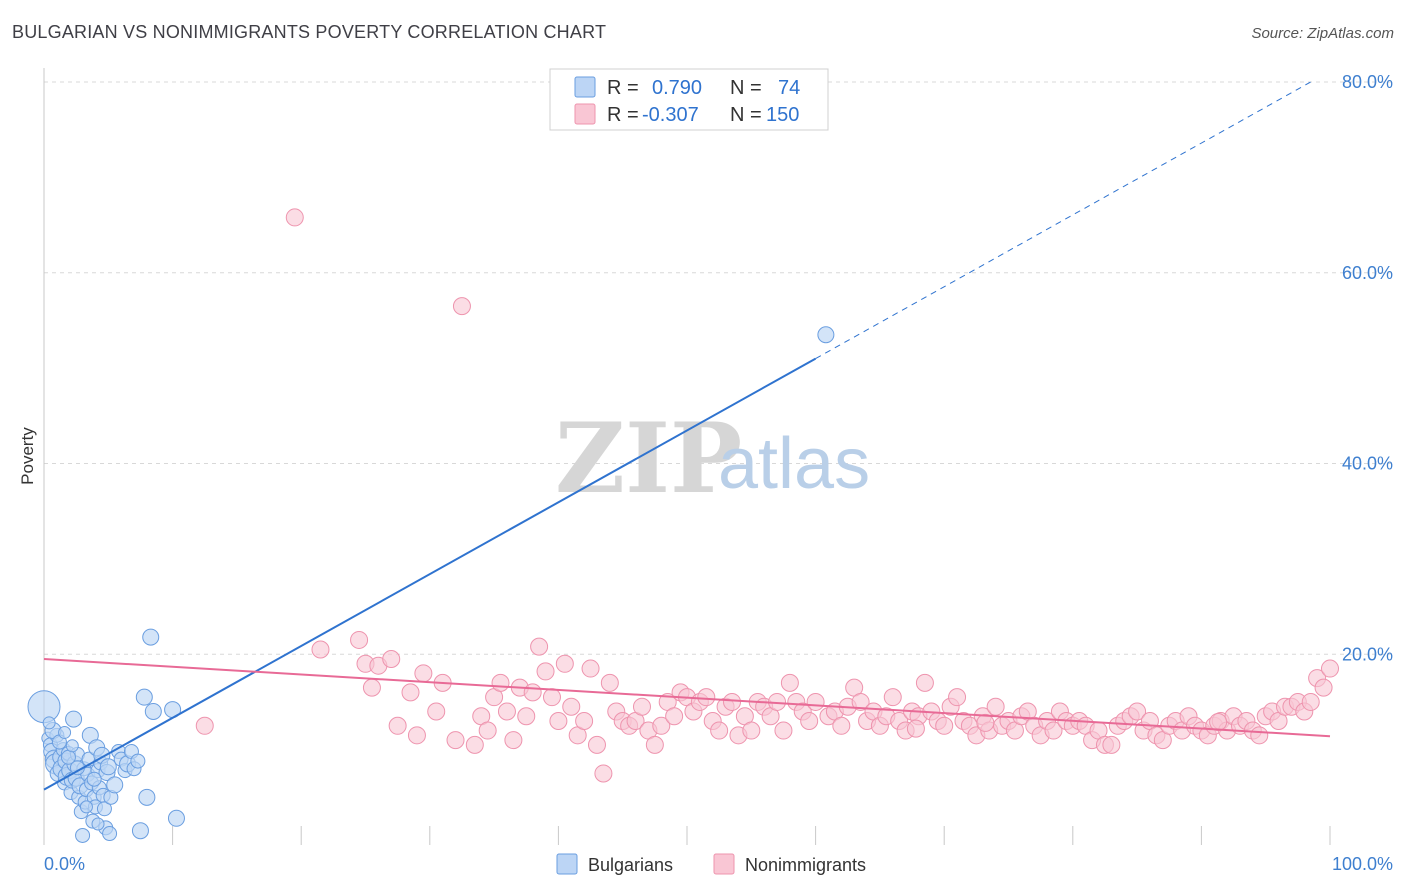  I want to click on bottom-legend-nonimmigrants: Nonimmigrants, so click(805, 865).